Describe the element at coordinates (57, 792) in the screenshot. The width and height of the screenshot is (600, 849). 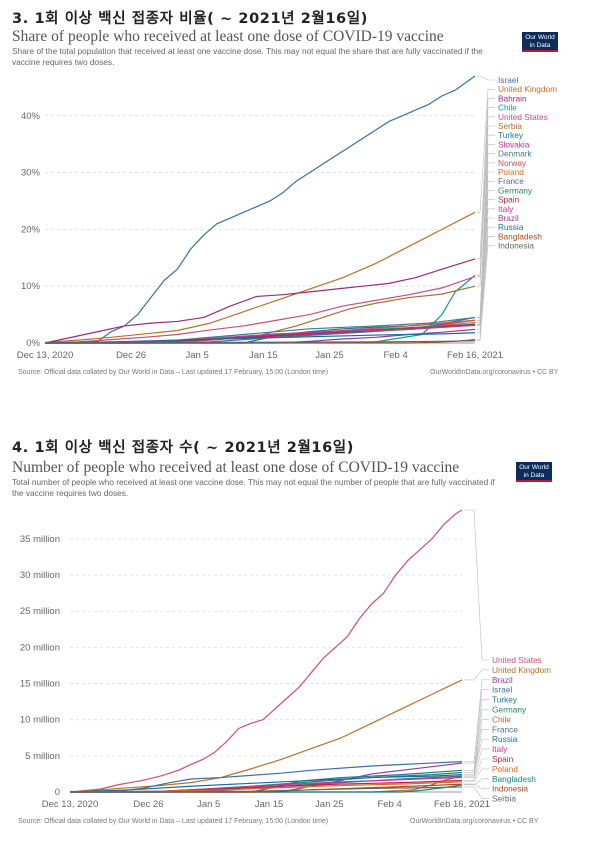
I see `y-tick-label: 0` at that location.